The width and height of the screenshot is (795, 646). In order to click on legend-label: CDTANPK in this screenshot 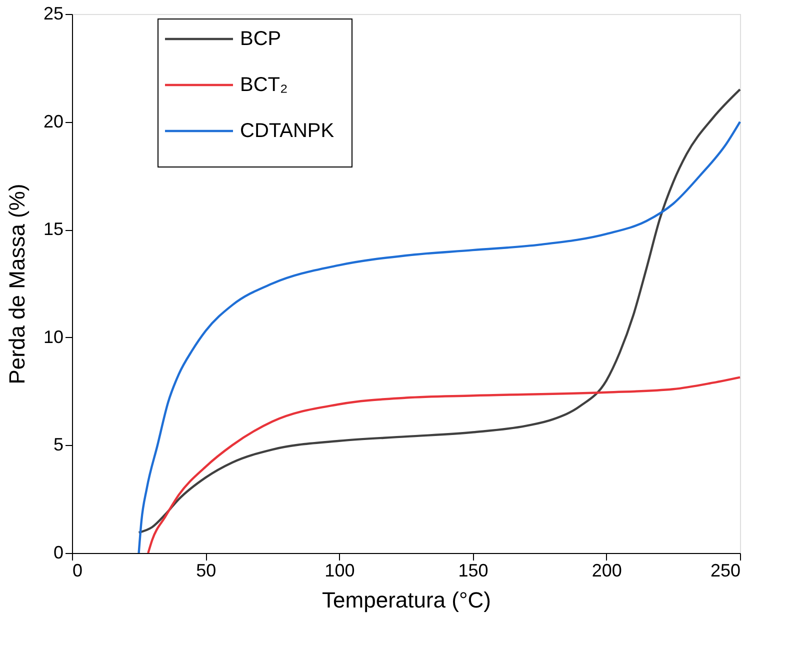, I will do `click(287, 131)`.